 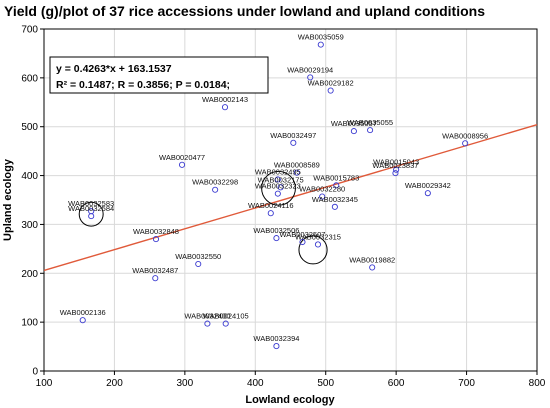 I want to click on point-label: WAB0008589, so click(x=297, y=165).